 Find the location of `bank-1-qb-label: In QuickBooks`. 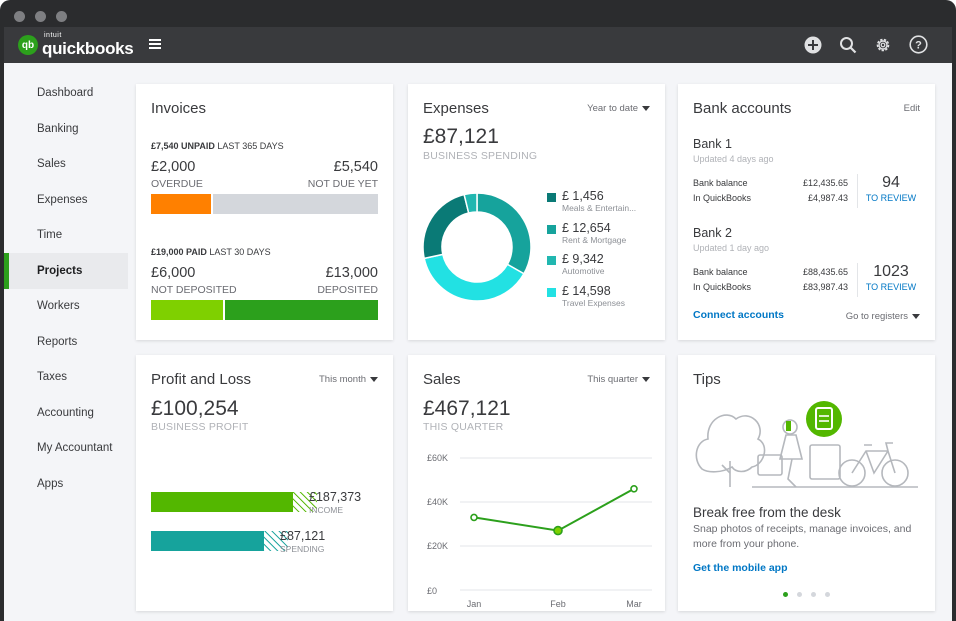

bank-1-qb-label: In QuickBooks is located at coordinates (722, 198).